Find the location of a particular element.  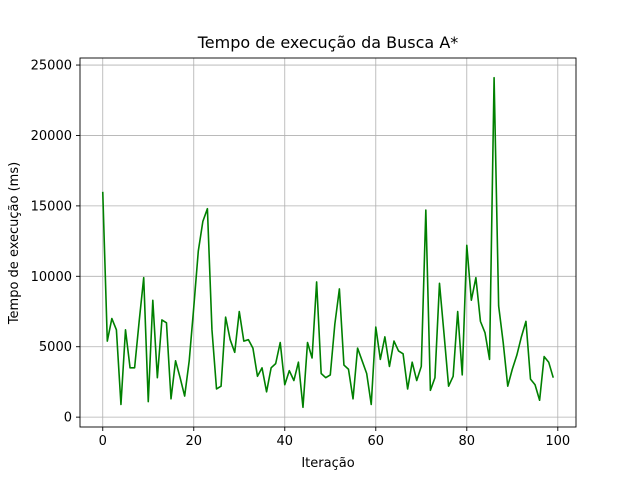

x-tick-label: 100 is located at coordinates (557, 441).